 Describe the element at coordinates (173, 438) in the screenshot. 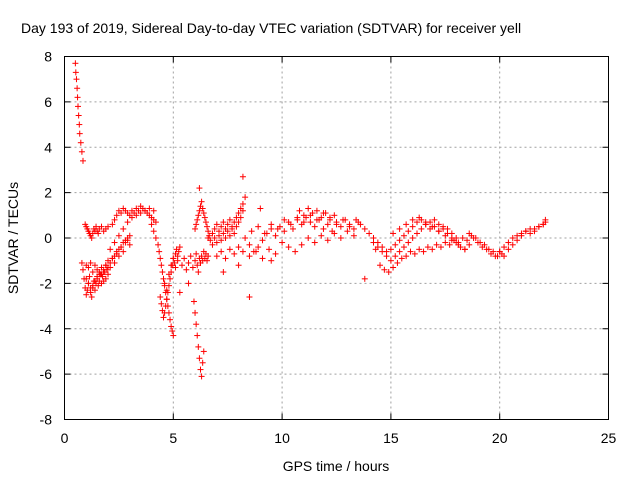

I see `x-tick-label: 5` at that location.